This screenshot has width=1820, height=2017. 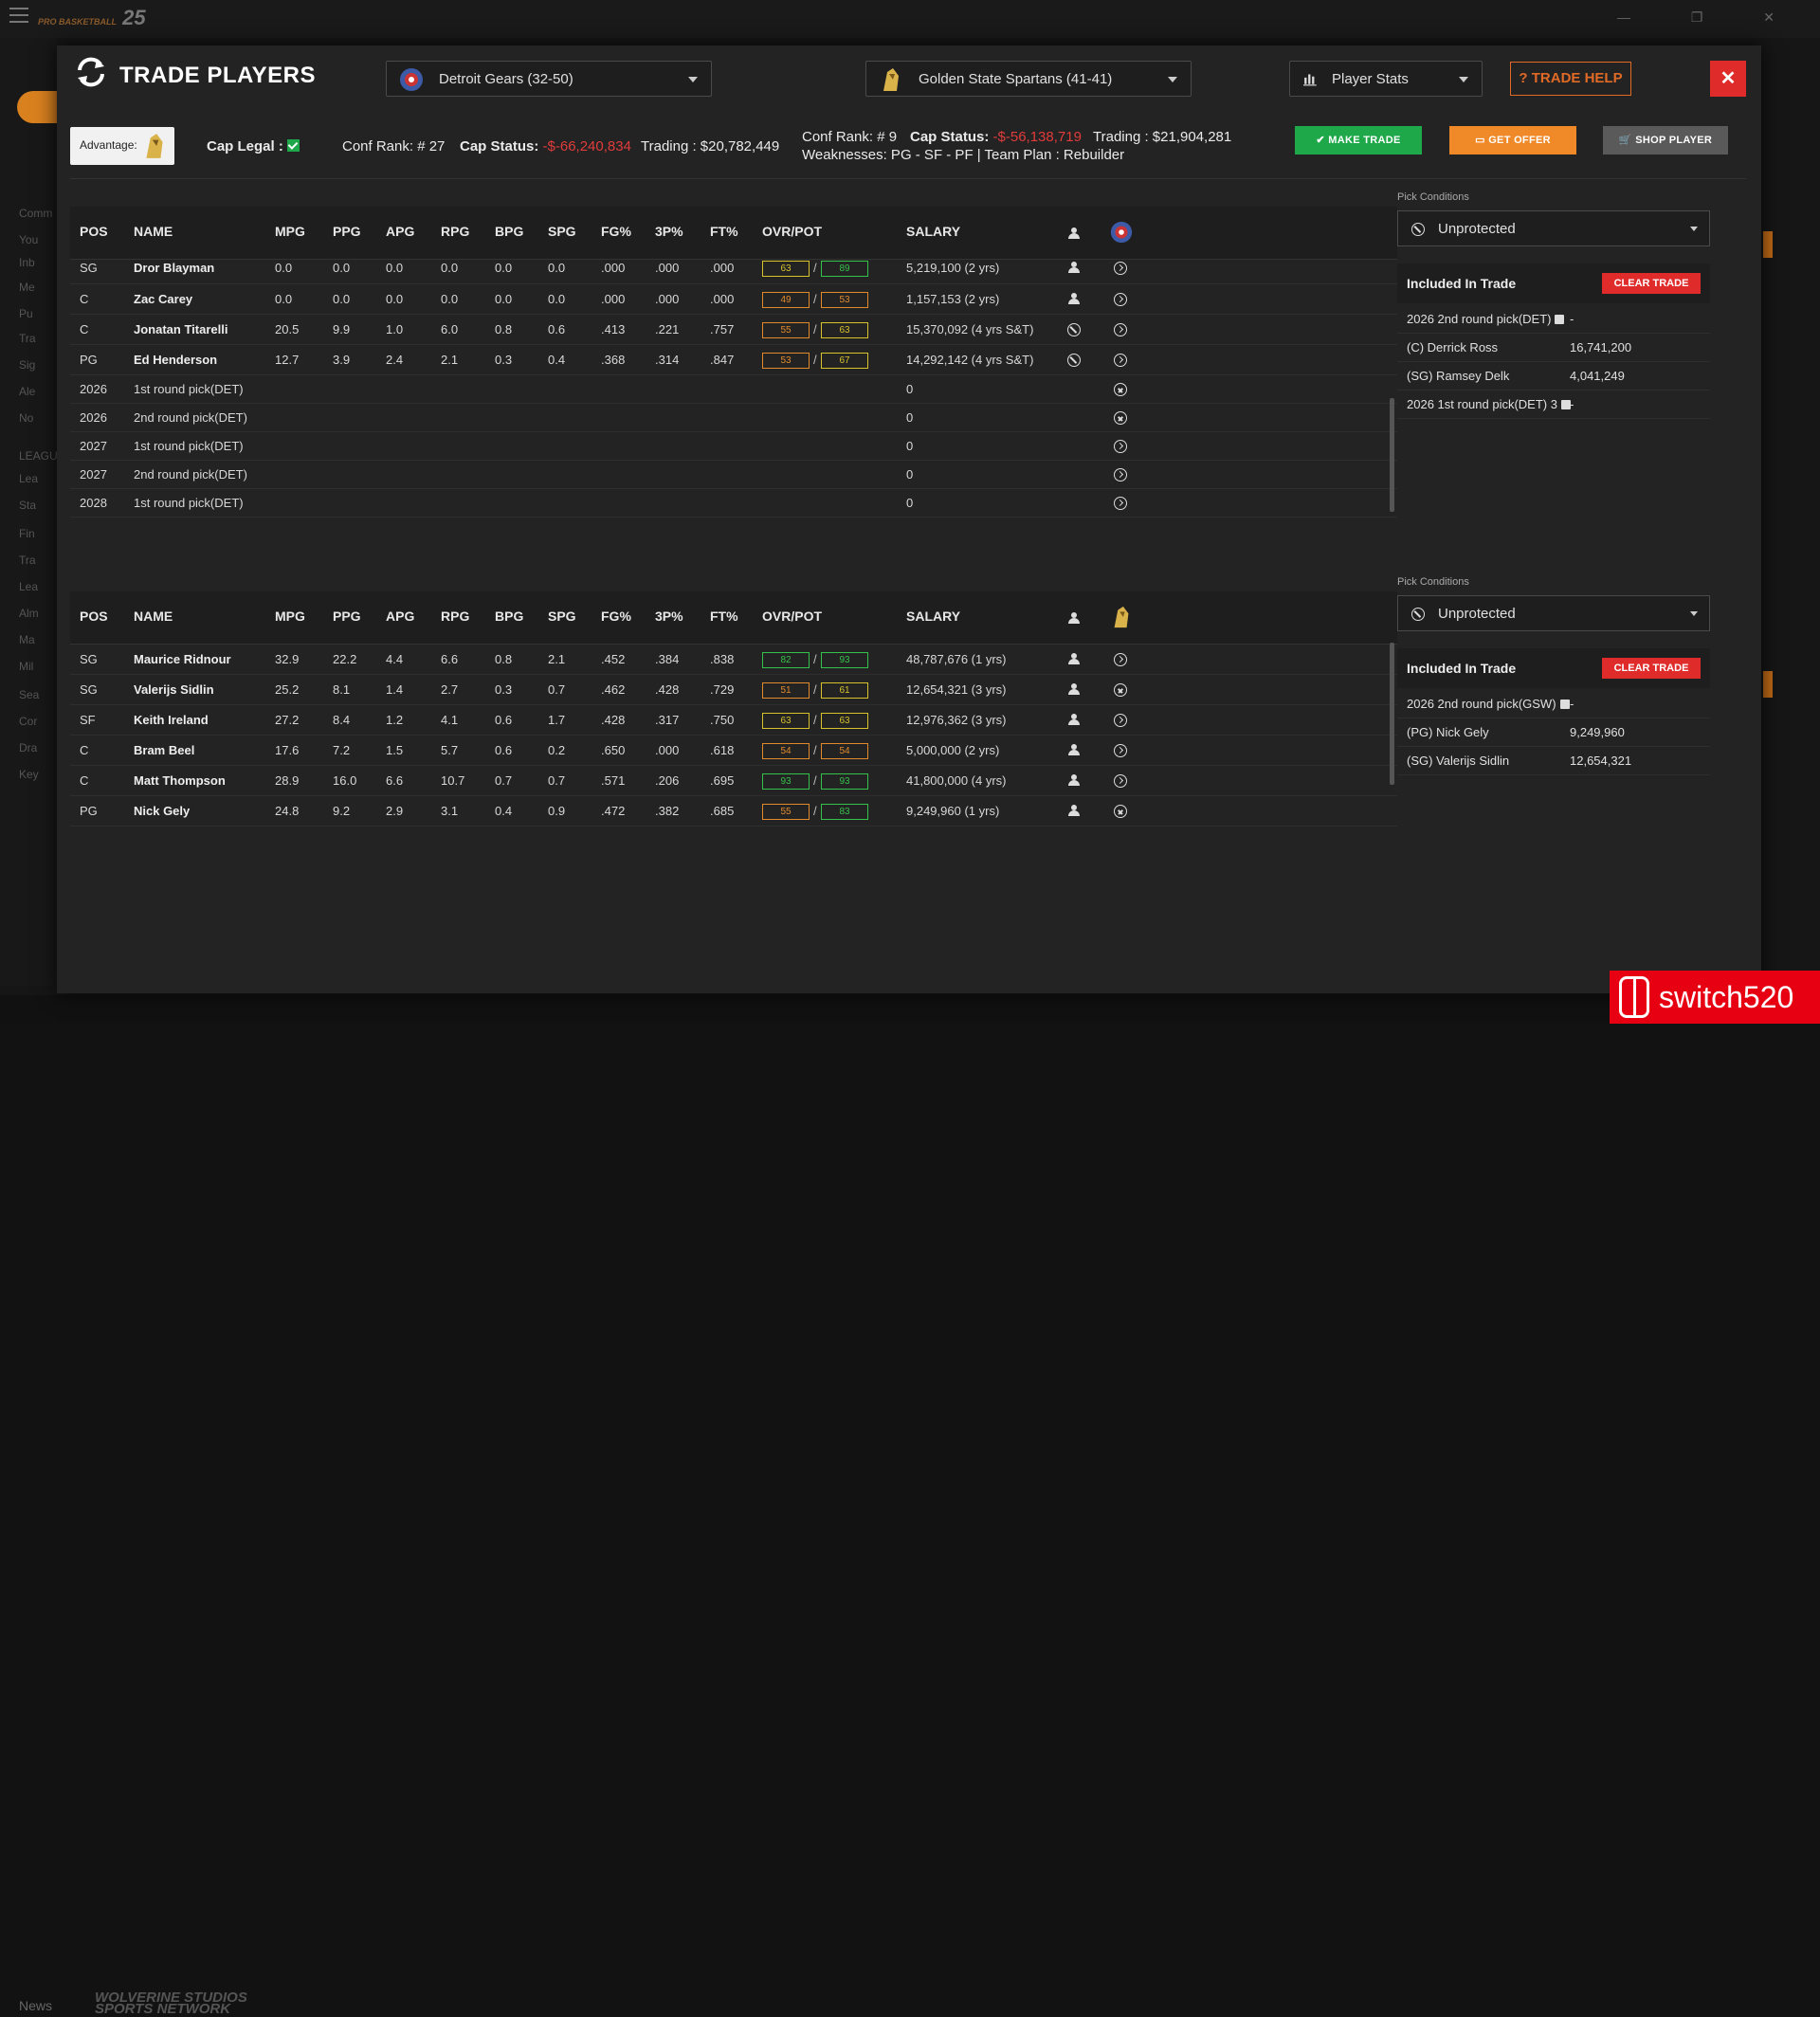 I want to click on table-row: 2028 1st round pick(DET) 0, so click(x=733, y=503).